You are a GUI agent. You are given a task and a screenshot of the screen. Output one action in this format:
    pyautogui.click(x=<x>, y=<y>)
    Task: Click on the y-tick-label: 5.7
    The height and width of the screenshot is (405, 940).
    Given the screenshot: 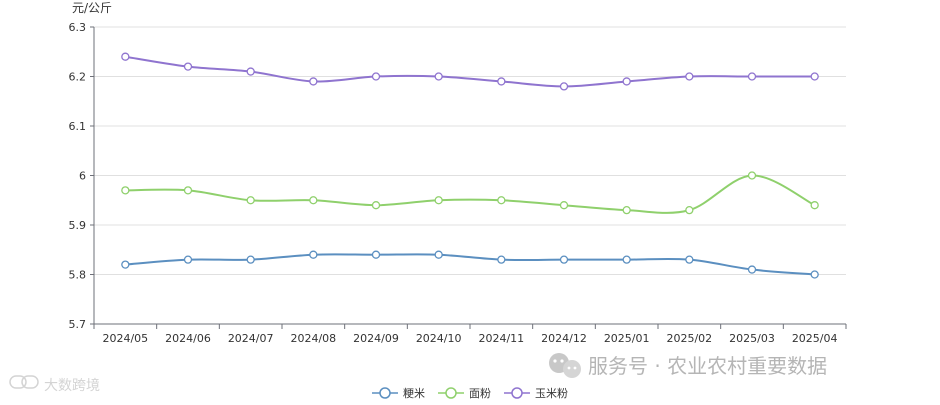 What is the action you would take?
    pyautogui.click(x=78, y=324)
    